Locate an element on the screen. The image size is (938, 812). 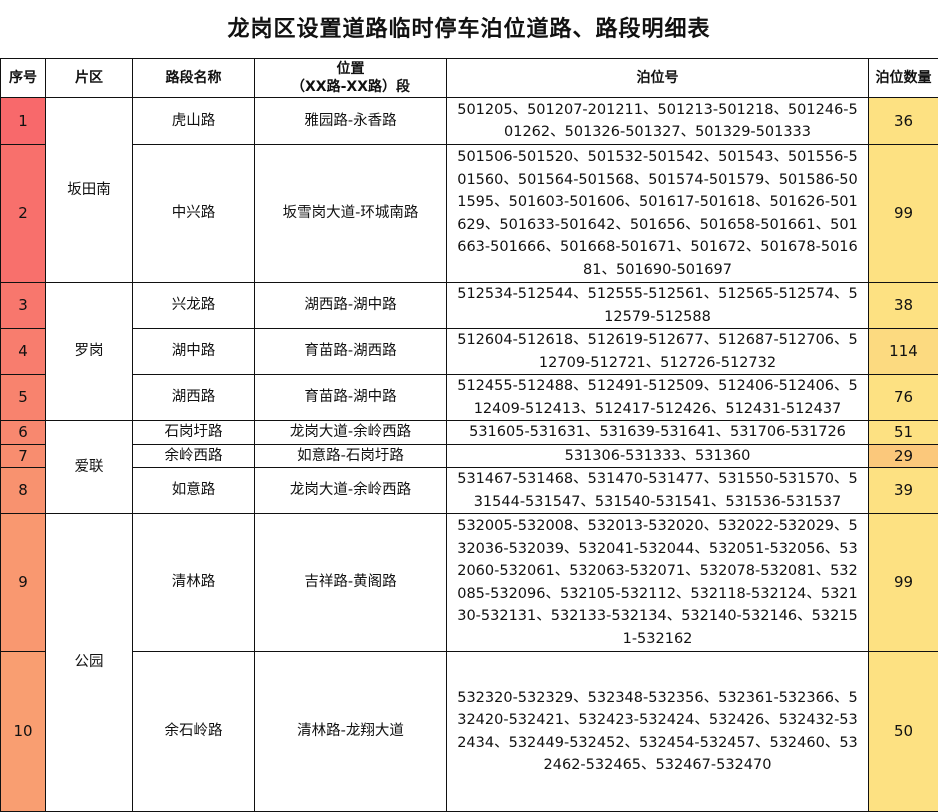
road-cell: 中兴路 is located at coordinates (194, 214).